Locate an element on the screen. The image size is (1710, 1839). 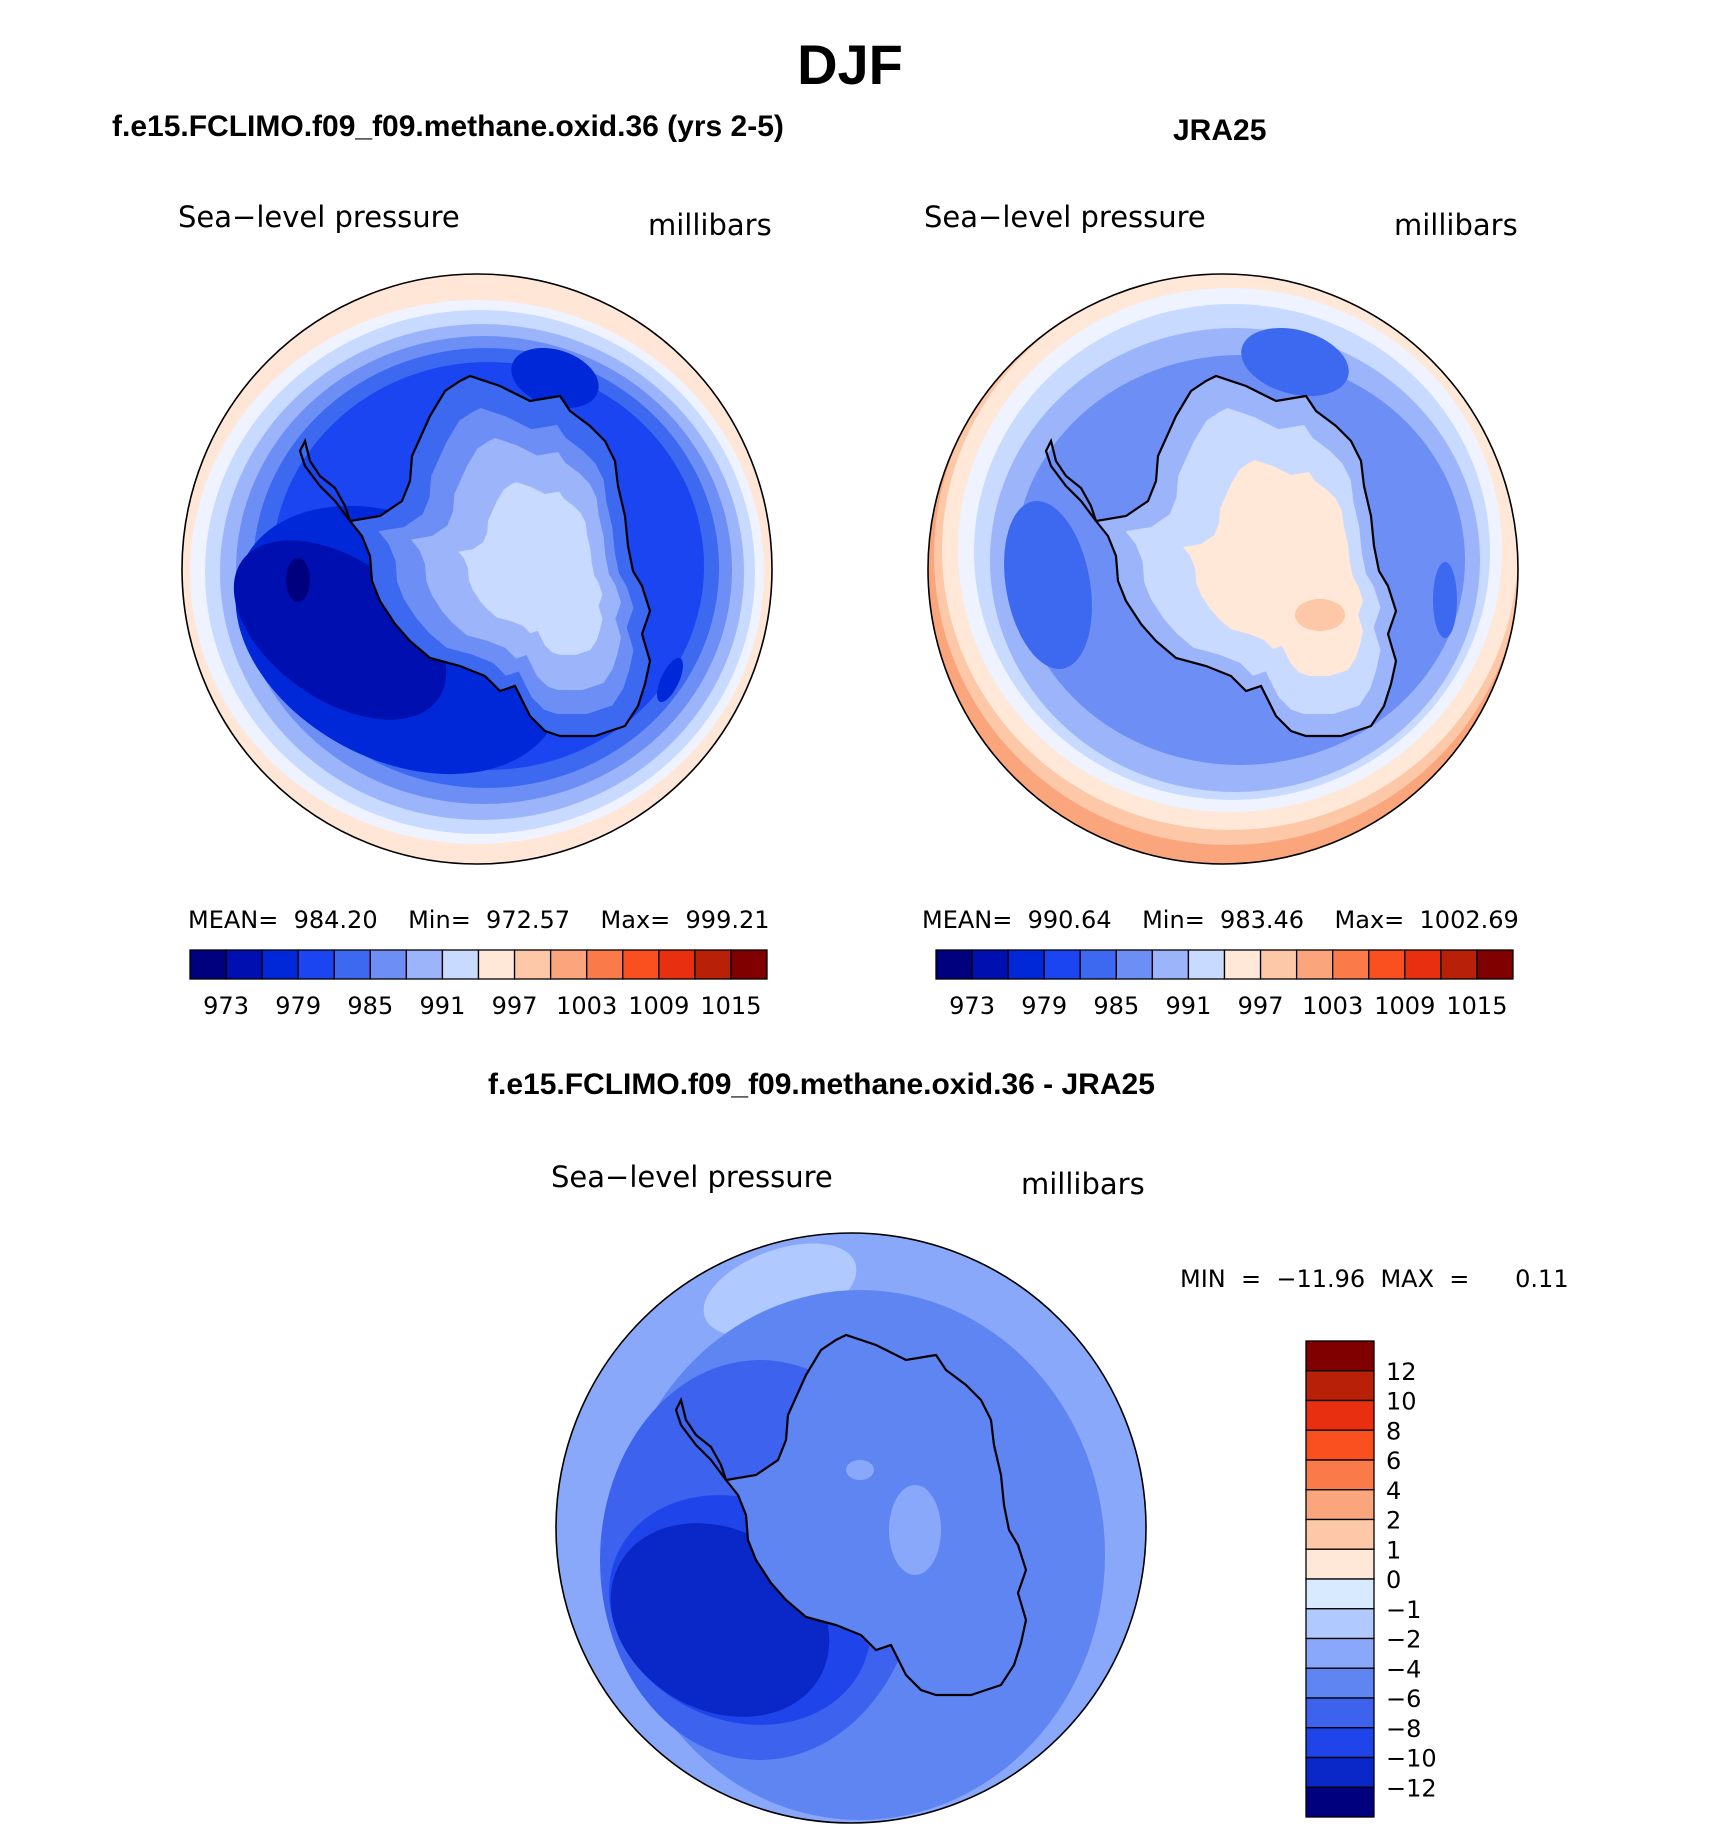
obs-colorbar-tick-label: 1003 is located at coordinates (1332, 1006).